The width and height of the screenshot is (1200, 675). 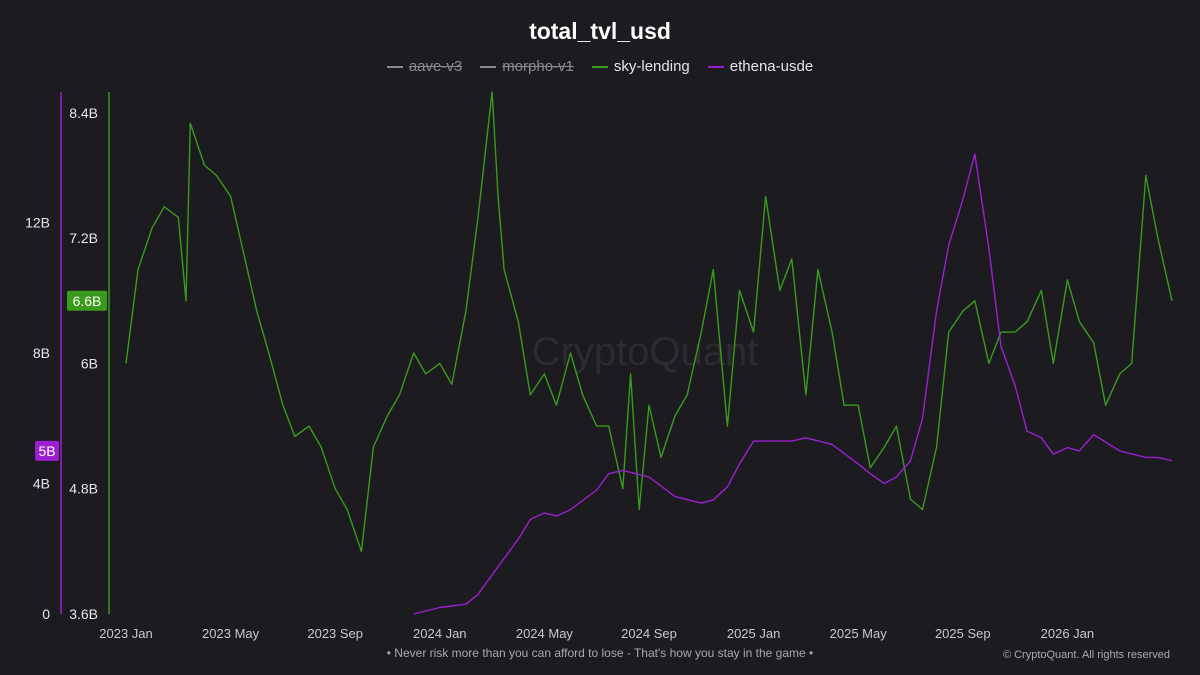 I want to click on y-tick-outer: 4B, so click(x=41, y=484).